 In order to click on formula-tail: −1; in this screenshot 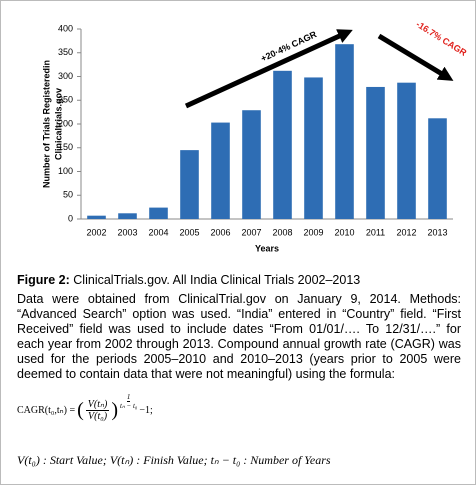, I will do `click(146, 410)`.